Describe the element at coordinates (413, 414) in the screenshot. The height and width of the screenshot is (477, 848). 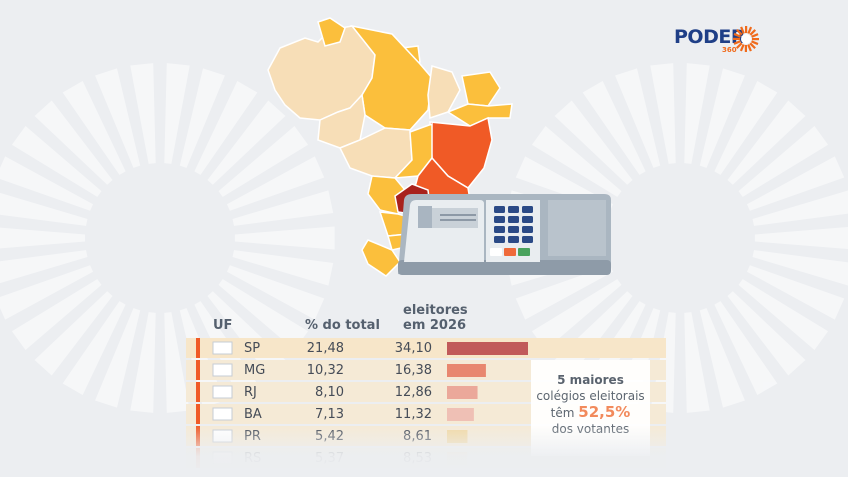
I see `cell-voters: 11,32` at that location.